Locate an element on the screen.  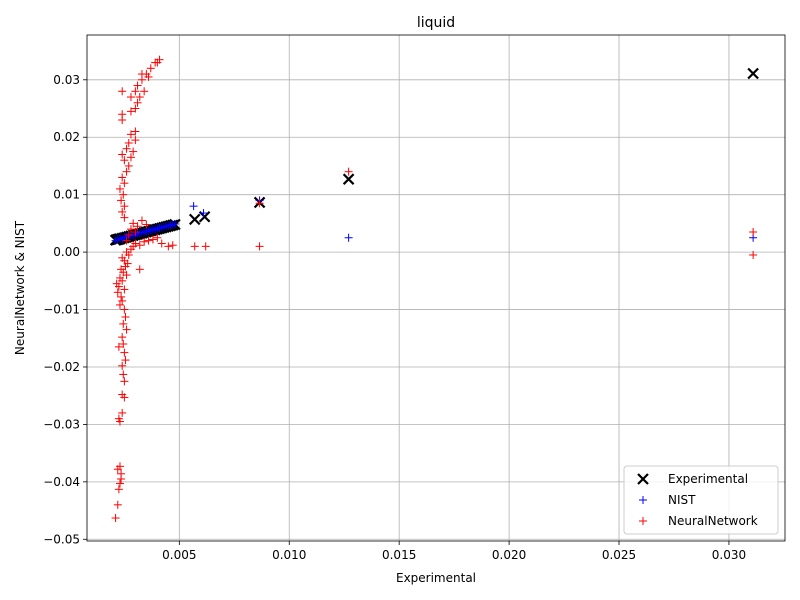
y-tick-label: −0.03 is located at coordinates (61, 424).